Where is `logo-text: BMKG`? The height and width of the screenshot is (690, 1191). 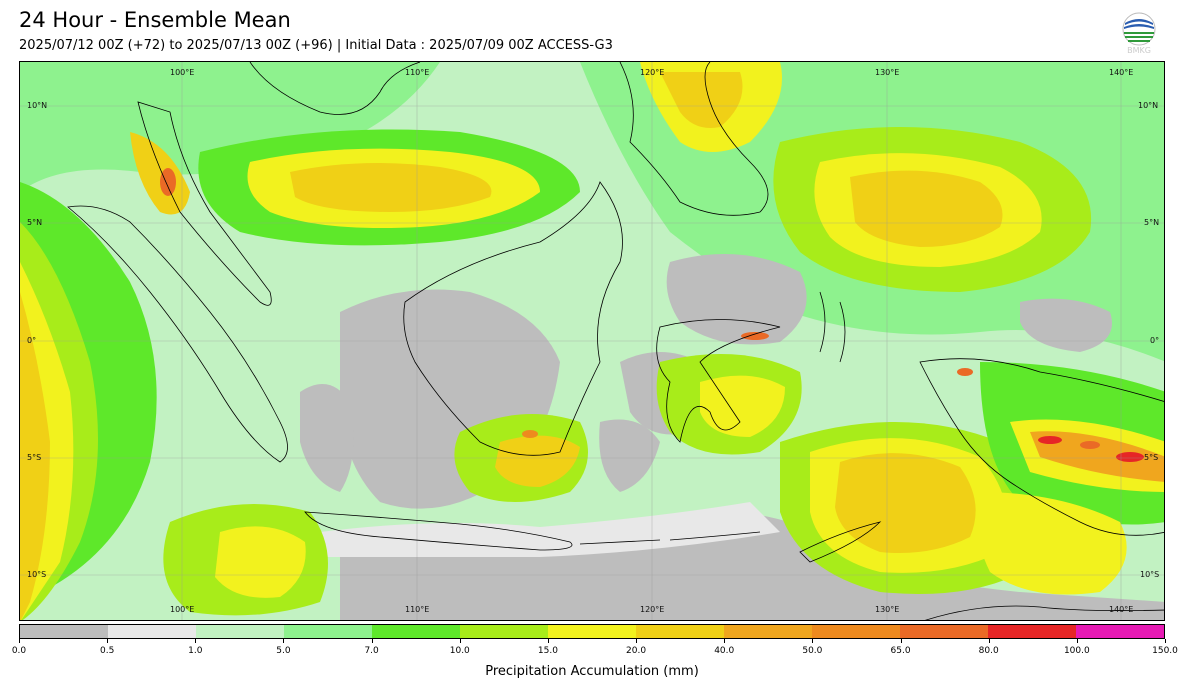
logo-text: BMKG is located at coordinates (1139, 50).